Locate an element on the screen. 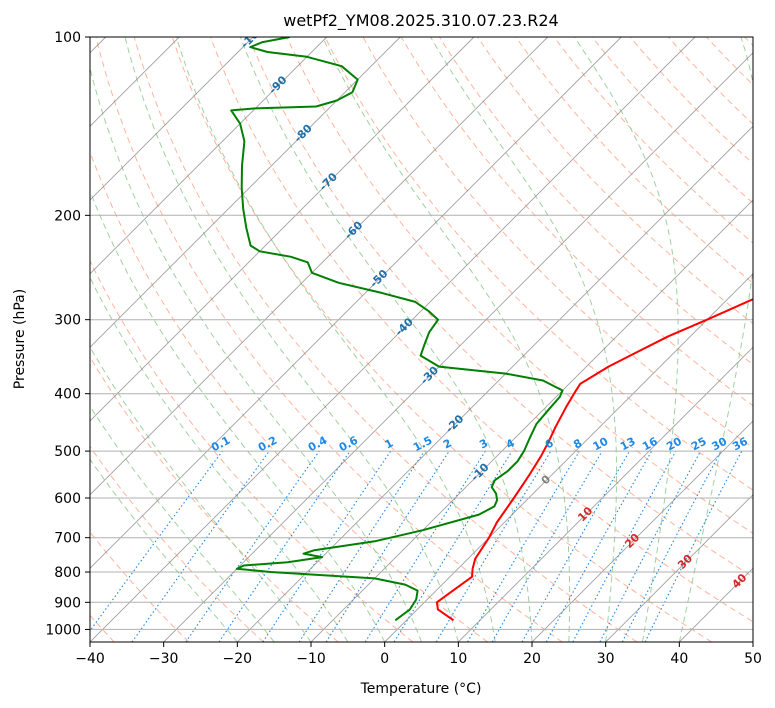 This screenshot has height=708, width=775. mixing-ratio-label: 20 is located at coordinates (674, 444).